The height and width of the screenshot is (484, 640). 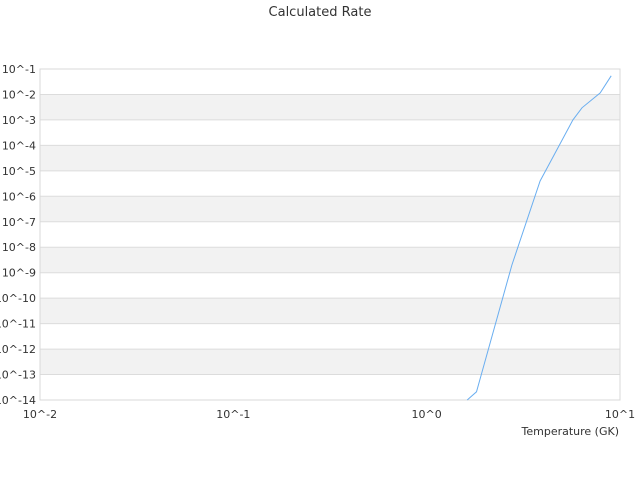 What do you see at coordinates (233, 414) in the screenshot?
I see `x-tick-label: 10^-1` at bounding box center [233, 414].